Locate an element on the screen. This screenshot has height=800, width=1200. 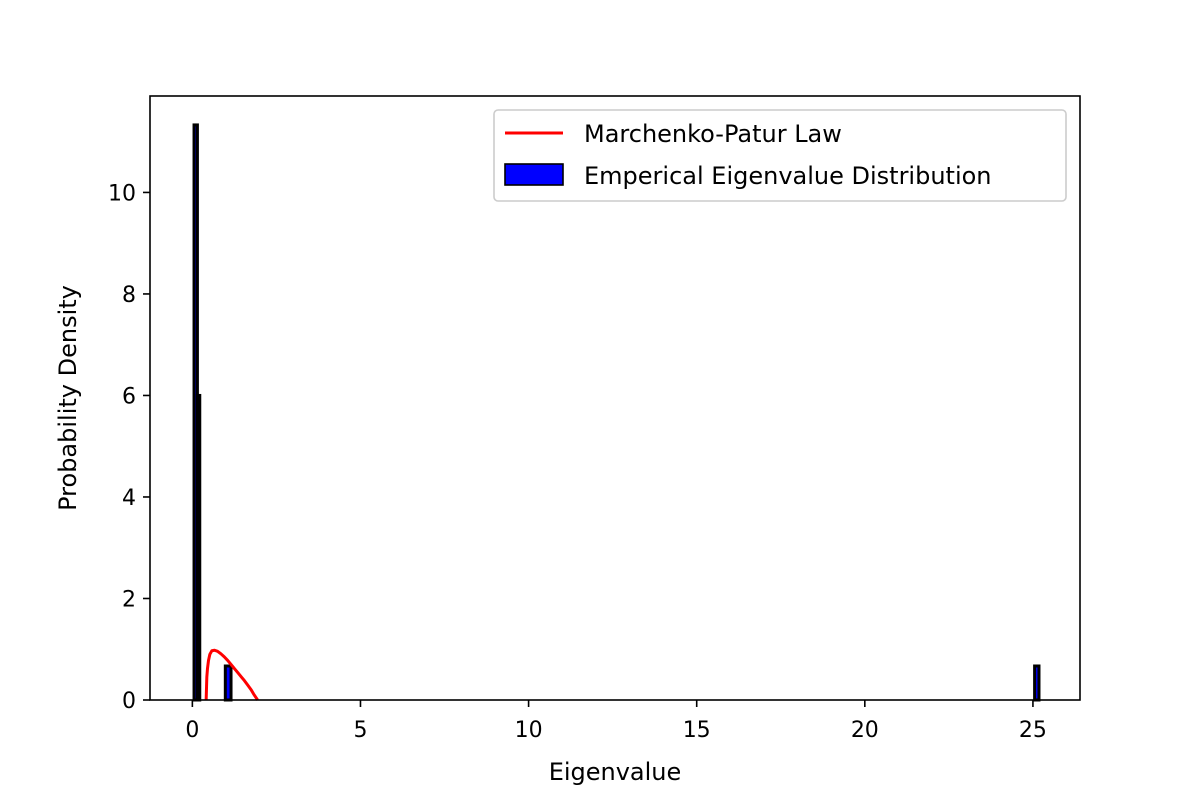
x-axis-ticks: 0 5 10 15 20 25 is located at coordinates (616, 721).